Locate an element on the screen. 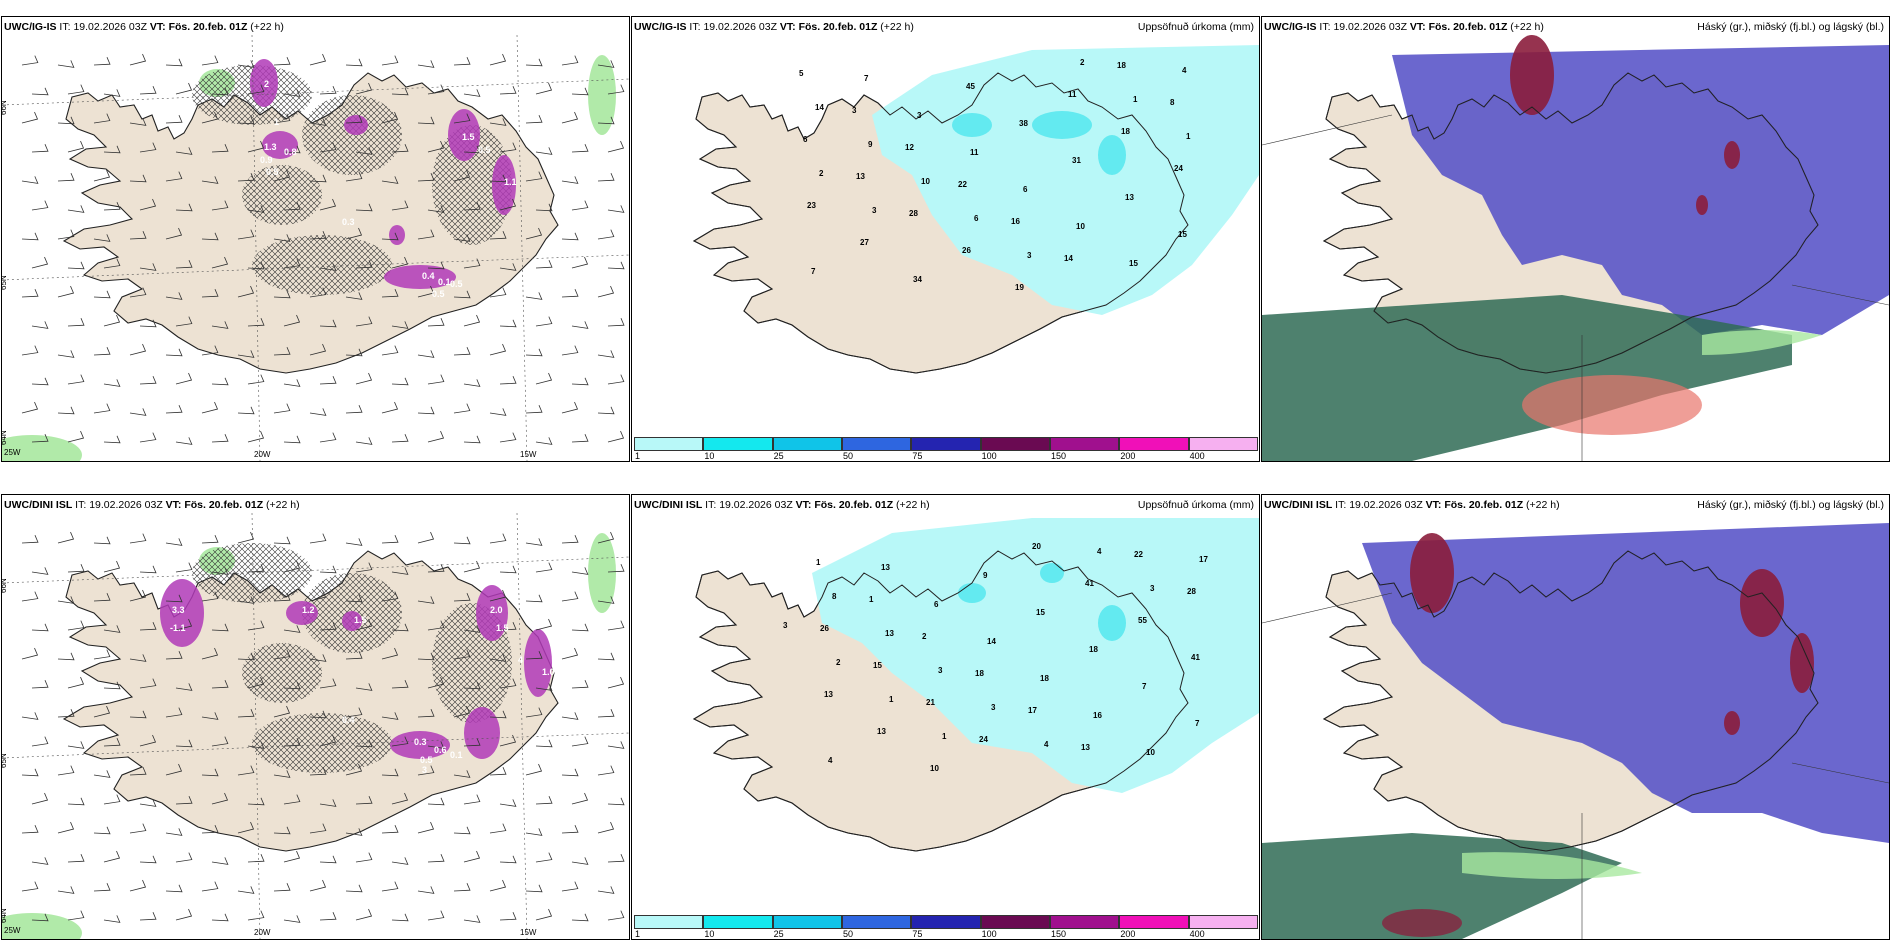 The height and width of the screenshot is (950, 1900). low-cloud-area is located at coordinates (1527, 378).